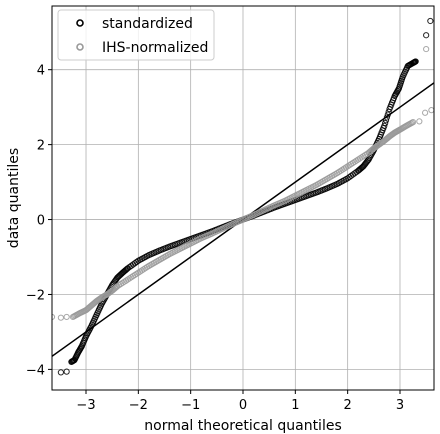 Image resolution: width=440 pixels, height=434 pixels. I want to click on x-tick-label: 0, so click(243, 405).